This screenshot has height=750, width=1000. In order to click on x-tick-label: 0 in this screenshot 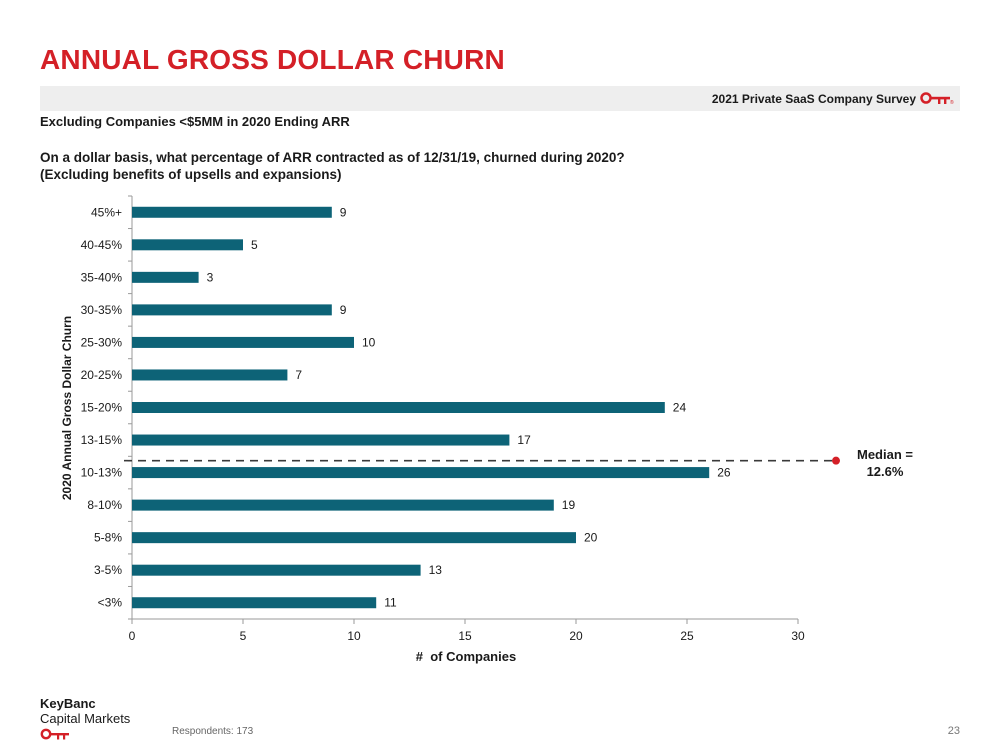, I will do `click(132, 636)`.